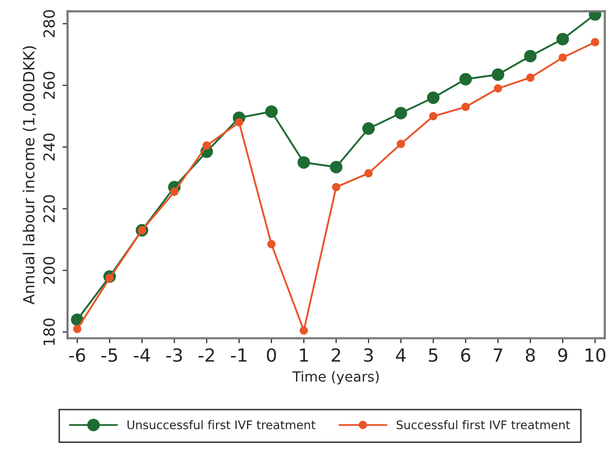 Image resolution: width=614 pixels, height=454 pixels. I want to click on x-tick-label: -2, so click(206, 355).